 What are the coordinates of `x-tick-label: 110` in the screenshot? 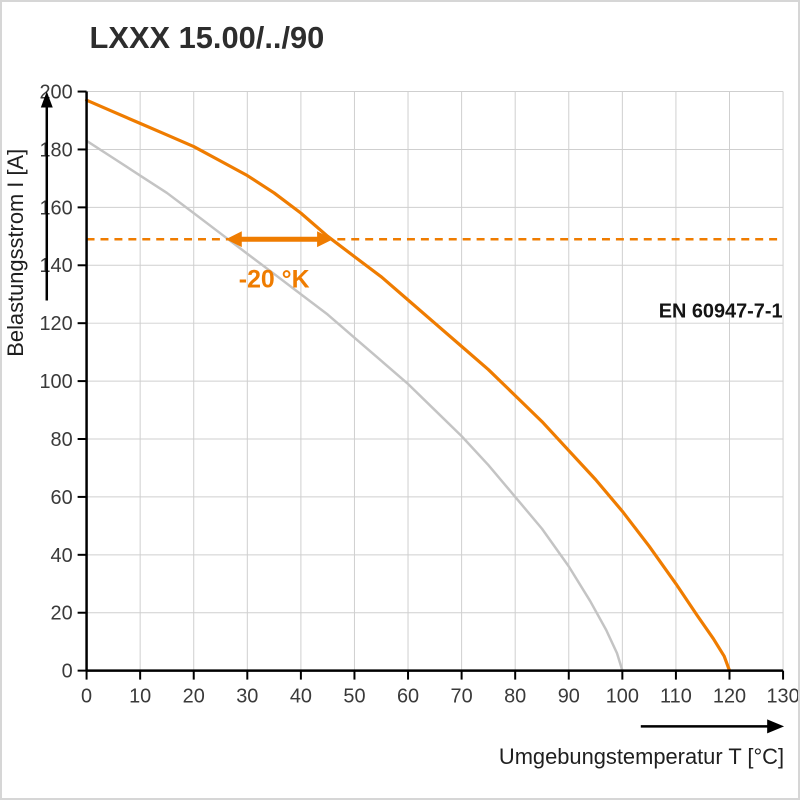 It's located at (676, 696).